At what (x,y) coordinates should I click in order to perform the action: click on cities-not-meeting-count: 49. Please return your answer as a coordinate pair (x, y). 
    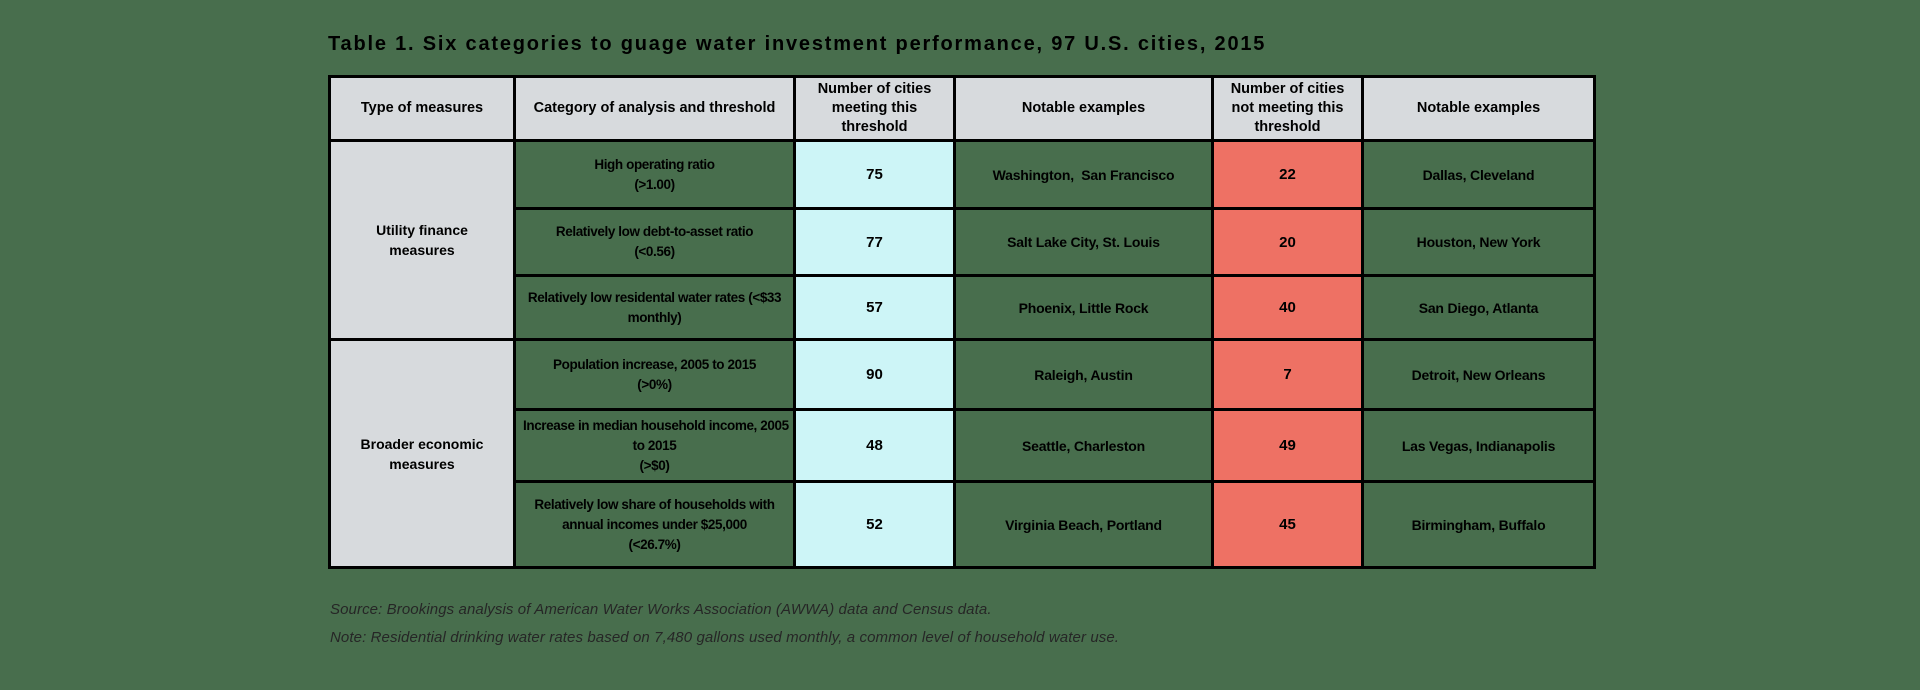
    Looking at the image, I should click on (1287, 446).